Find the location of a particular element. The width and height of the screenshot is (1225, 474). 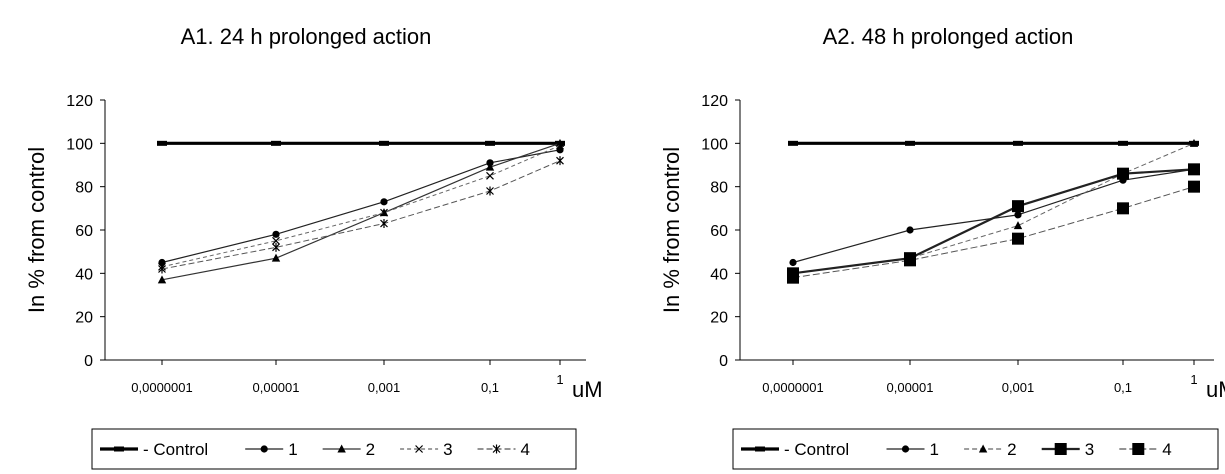

y-tick-label: 40 is located at coordinates (84, 274).